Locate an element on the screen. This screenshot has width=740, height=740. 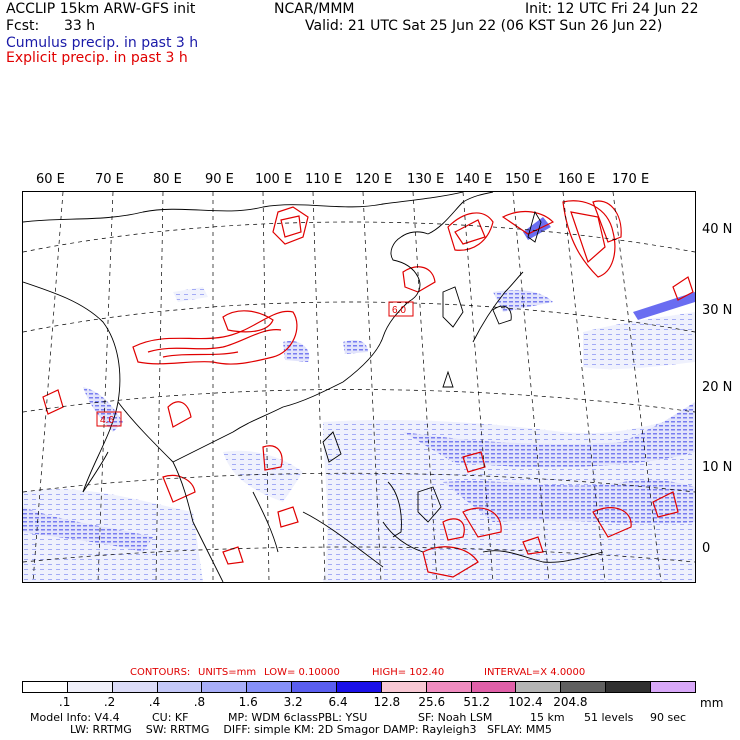
colorbar-tick-label: 51.2 is located at coordinates (477, 702).